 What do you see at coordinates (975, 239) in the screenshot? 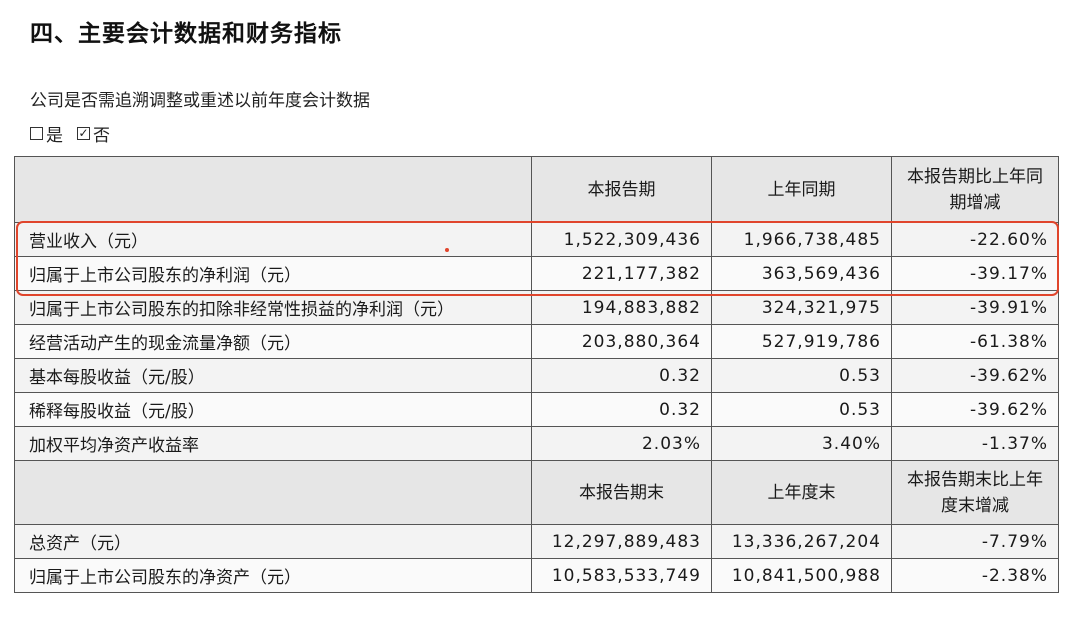
I see `row-change-value: -22.60%` at bounding box center [975, 239].